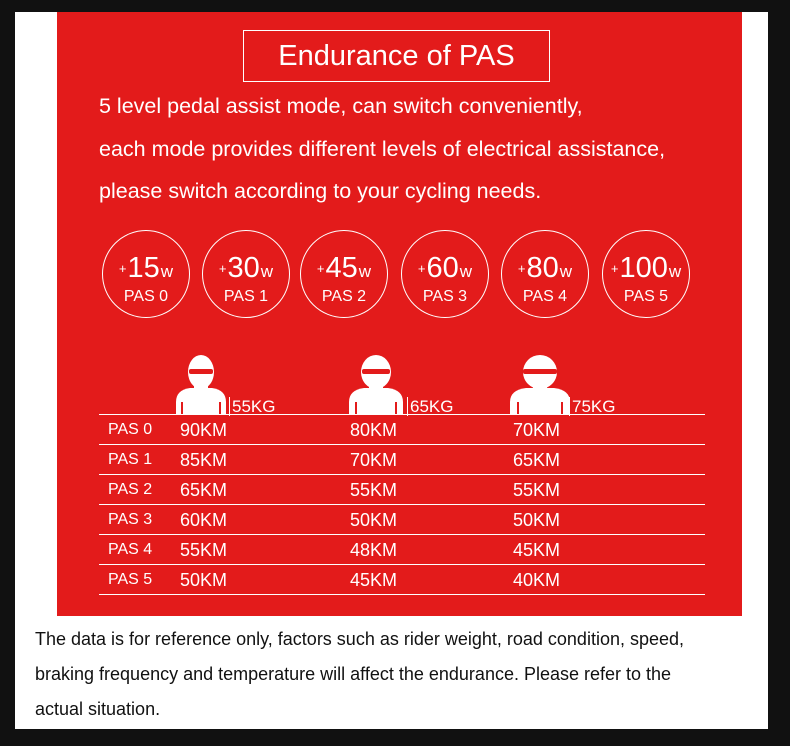 The image size is (790, 746). What do you see at coordinates (402, 519) in the screenshot?
I see `table-row: PAS 3 60KM 50KM 50KM` at bounding box center [402, 519].